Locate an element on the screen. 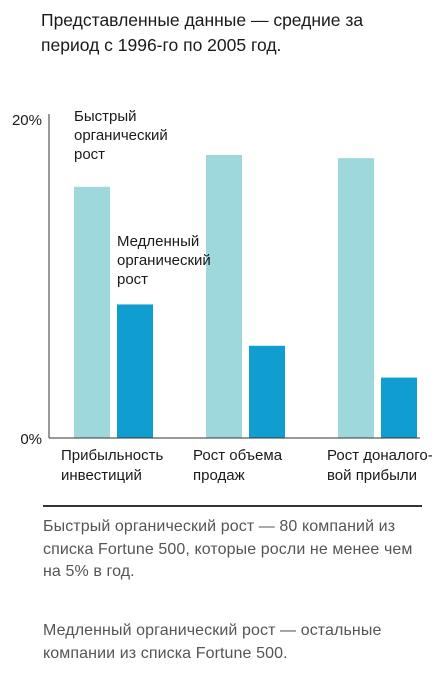  y-tick-label: 20% is located at coordinates (27, 120).